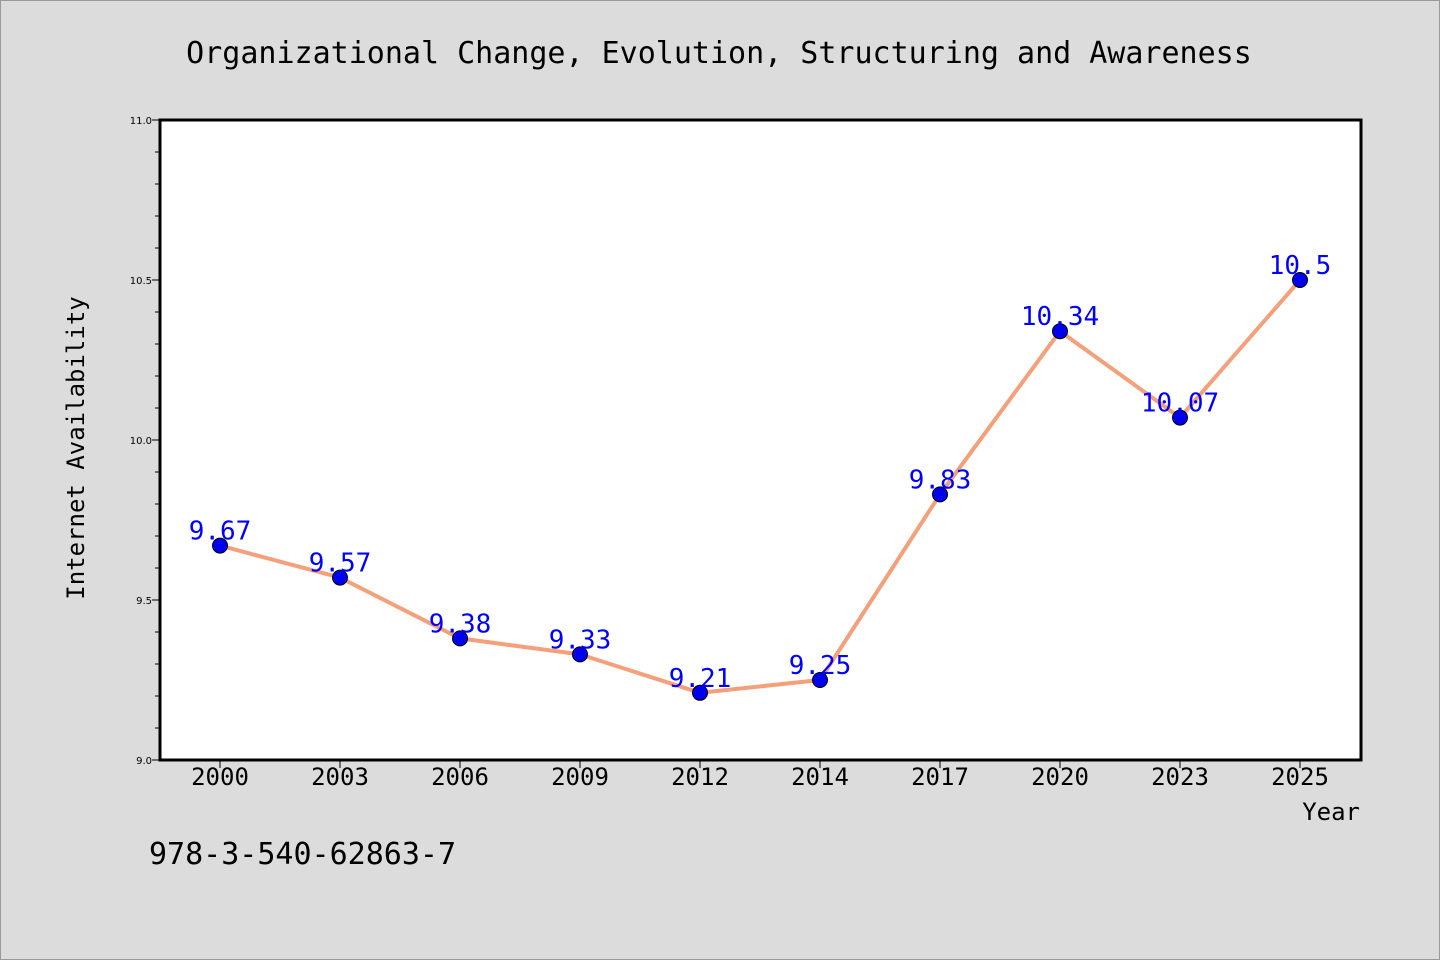  I want to click on data-label: 9.21, so click(700, 679).